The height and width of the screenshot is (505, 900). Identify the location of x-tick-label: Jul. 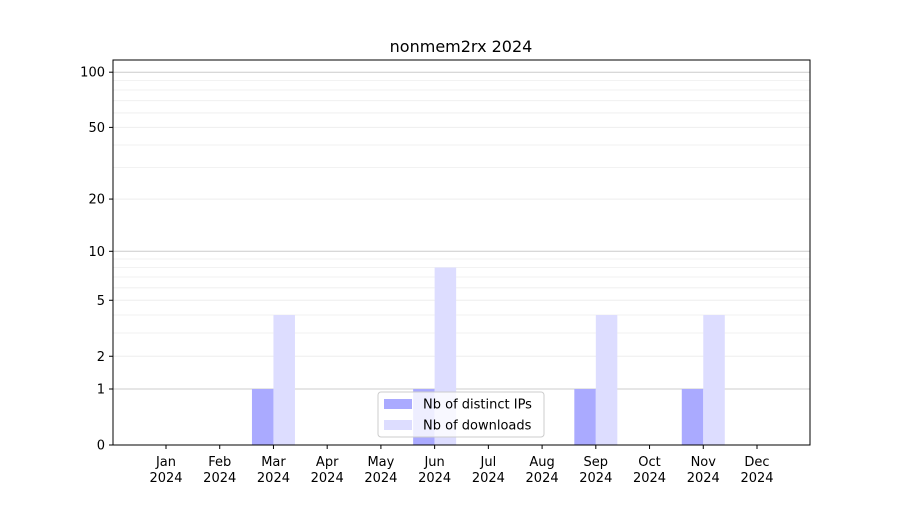
(488, 462).